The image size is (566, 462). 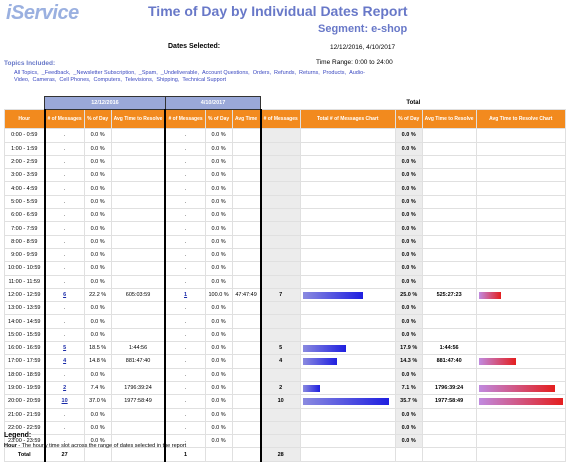 What do you see at coordinates (24, 335) in the screenshot?
I see `hour-cell: 15:00 - 15:59` at bounding box center [24, 335].